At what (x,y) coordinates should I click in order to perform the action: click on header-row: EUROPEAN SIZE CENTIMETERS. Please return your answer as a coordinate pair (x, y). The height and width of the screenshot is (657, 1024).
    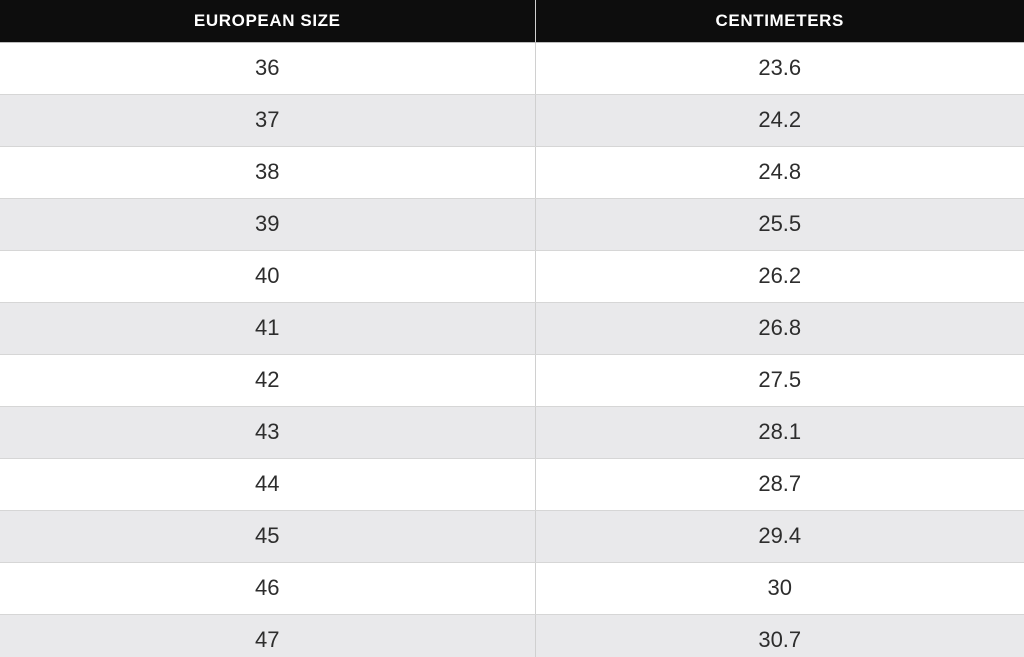
    Looking at the image, I should click on (512, 21).